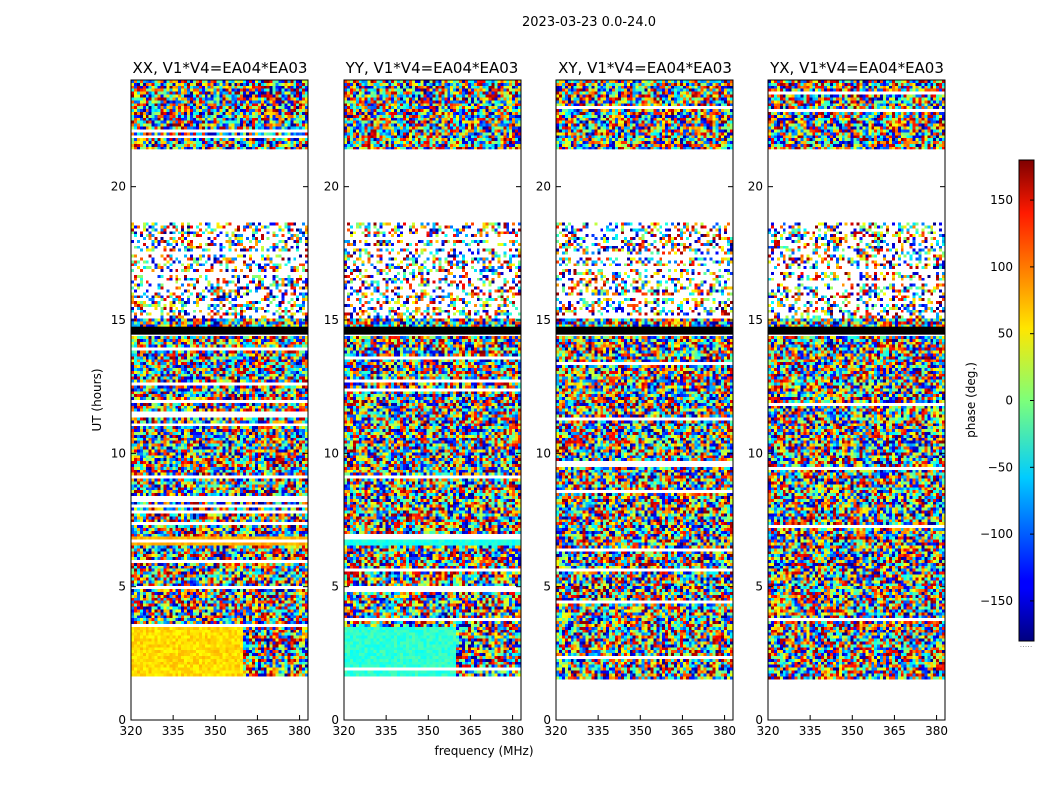 This screenshot has height=800, width=1050. I want to click on colorbar-tick-label: 0, so click(1009, 401).